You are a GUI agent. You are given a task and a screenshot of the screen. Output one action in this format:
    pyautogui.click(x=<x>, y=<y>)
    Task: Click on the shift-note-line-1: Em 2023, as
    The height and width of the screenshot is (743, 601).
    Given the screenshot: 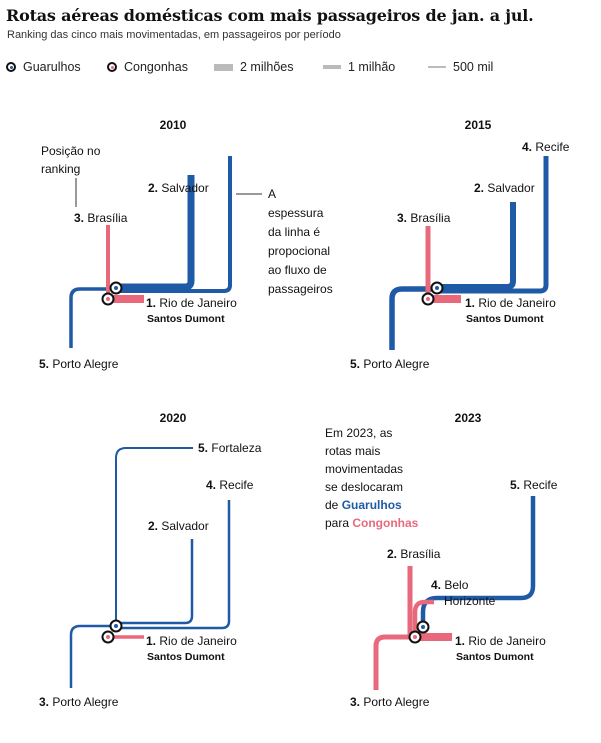 What is the action you would take?
    pyautogui.click(x=358, y=433)
    